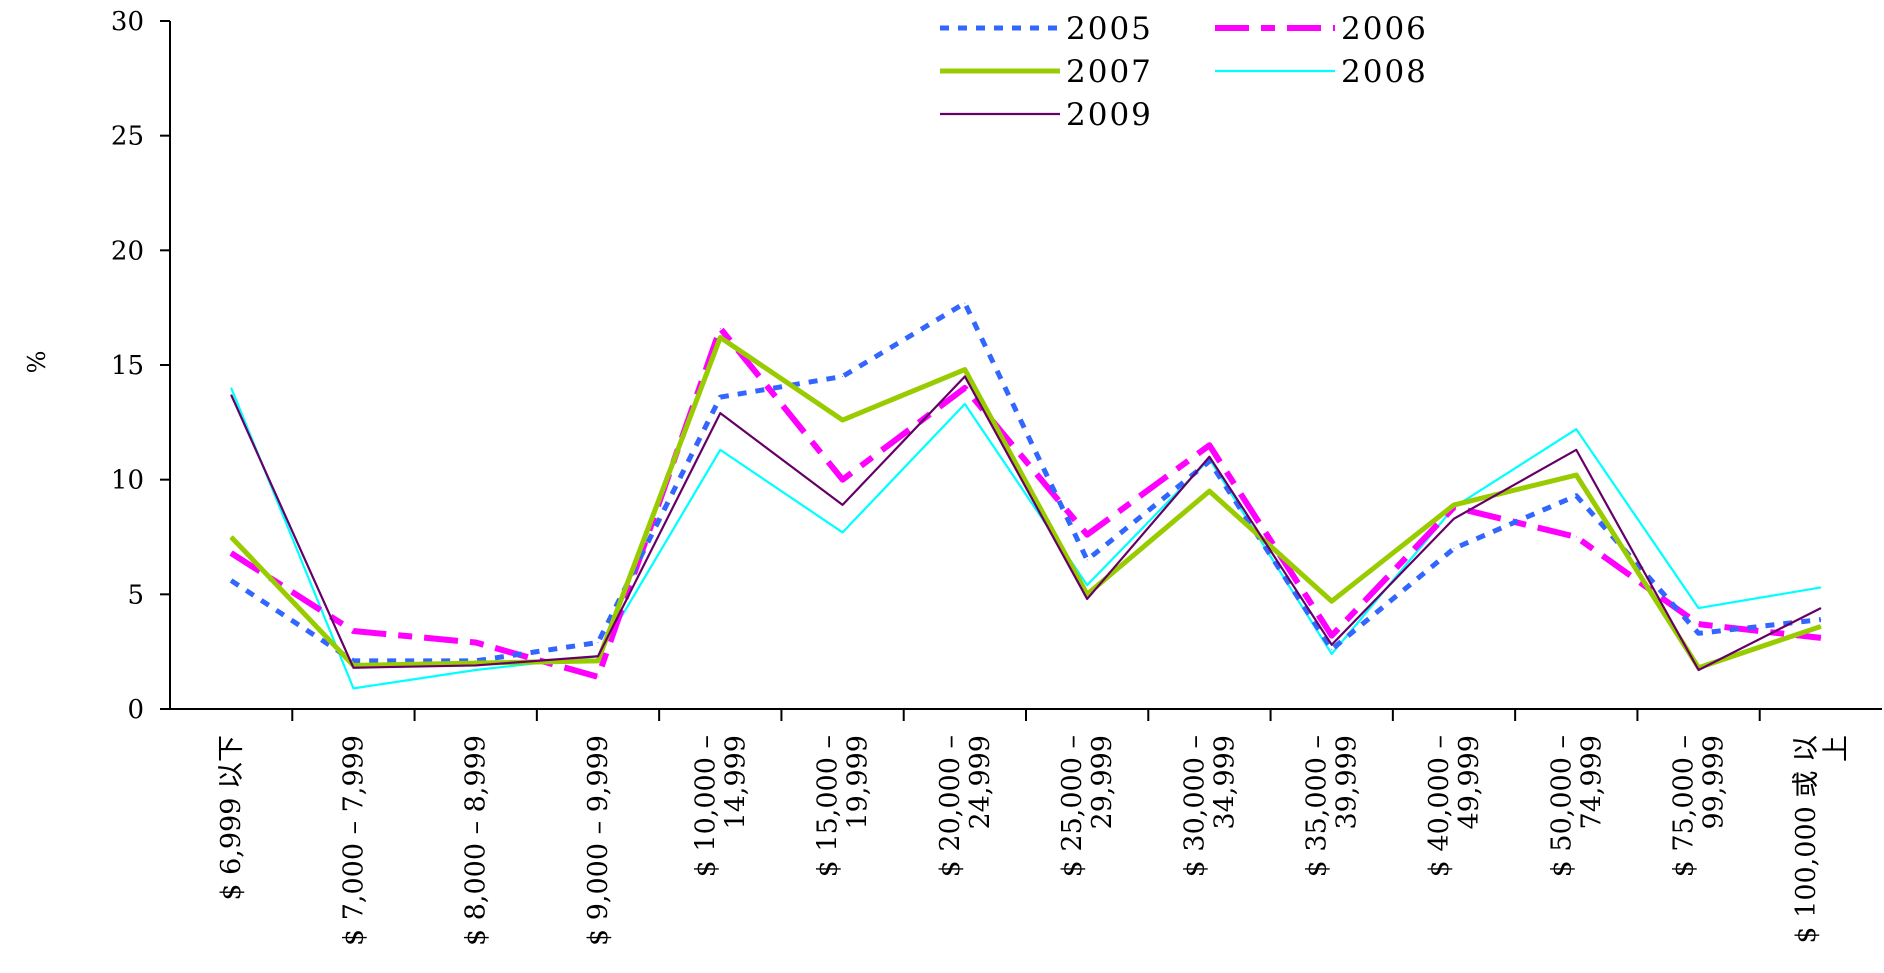 This screenshot has height=973, width=1884. I want to click on legend-item-2005: 2005, so click(1045, 29).